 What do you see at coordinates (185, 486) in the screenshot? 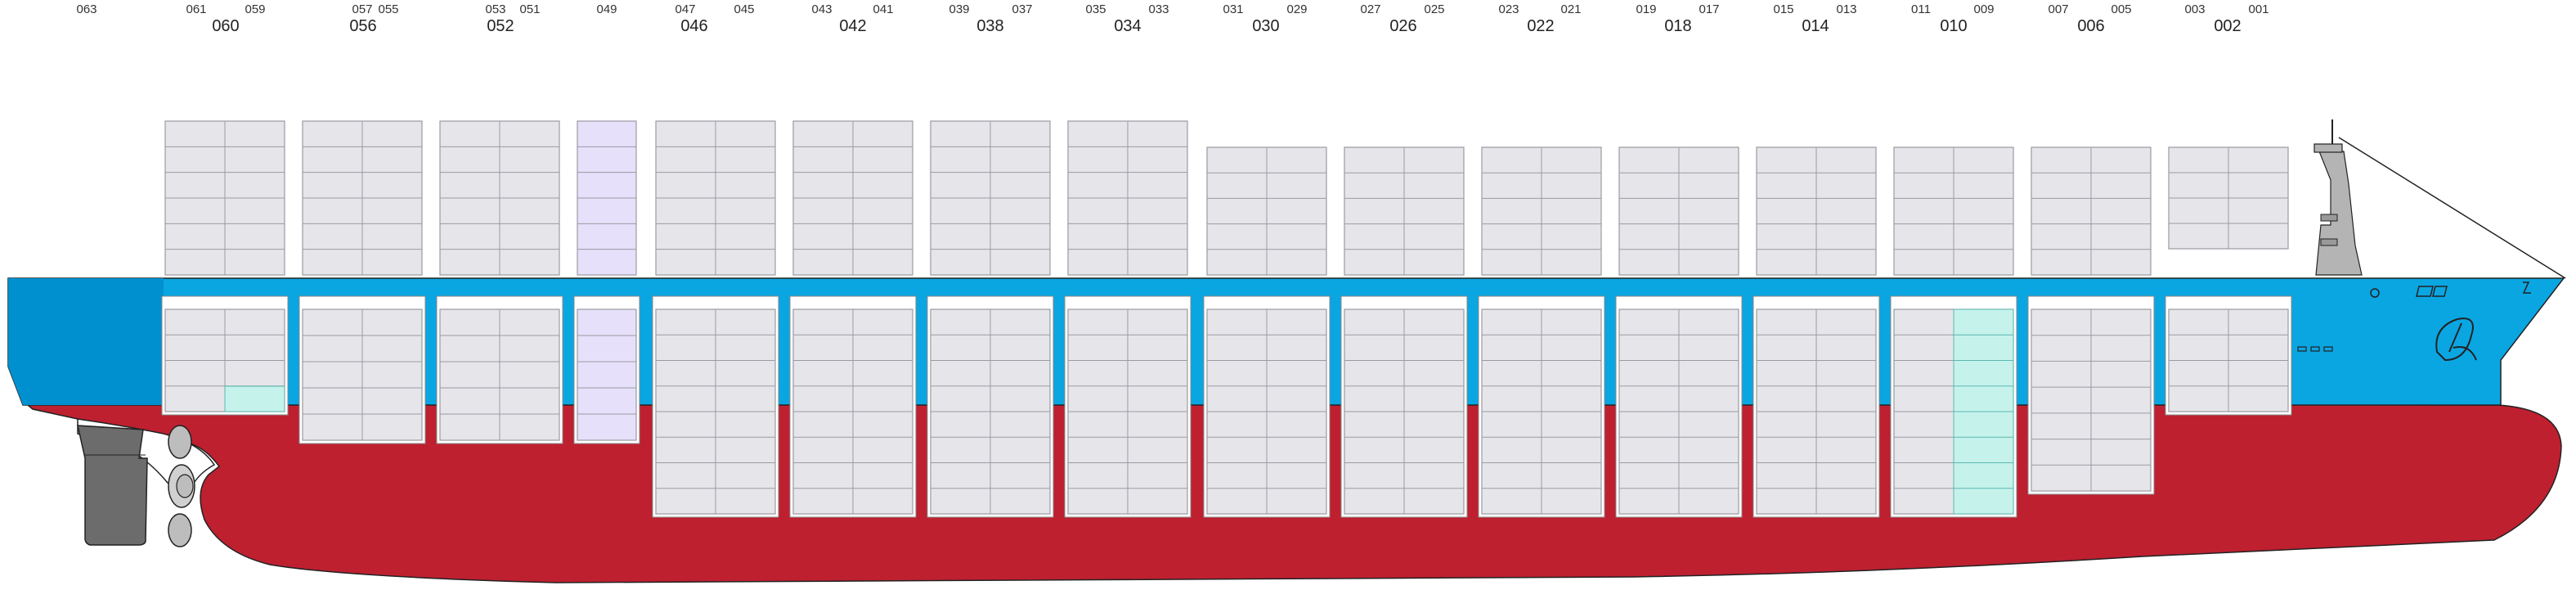
I see `propeller-hub` at bounding box center [185, 486].